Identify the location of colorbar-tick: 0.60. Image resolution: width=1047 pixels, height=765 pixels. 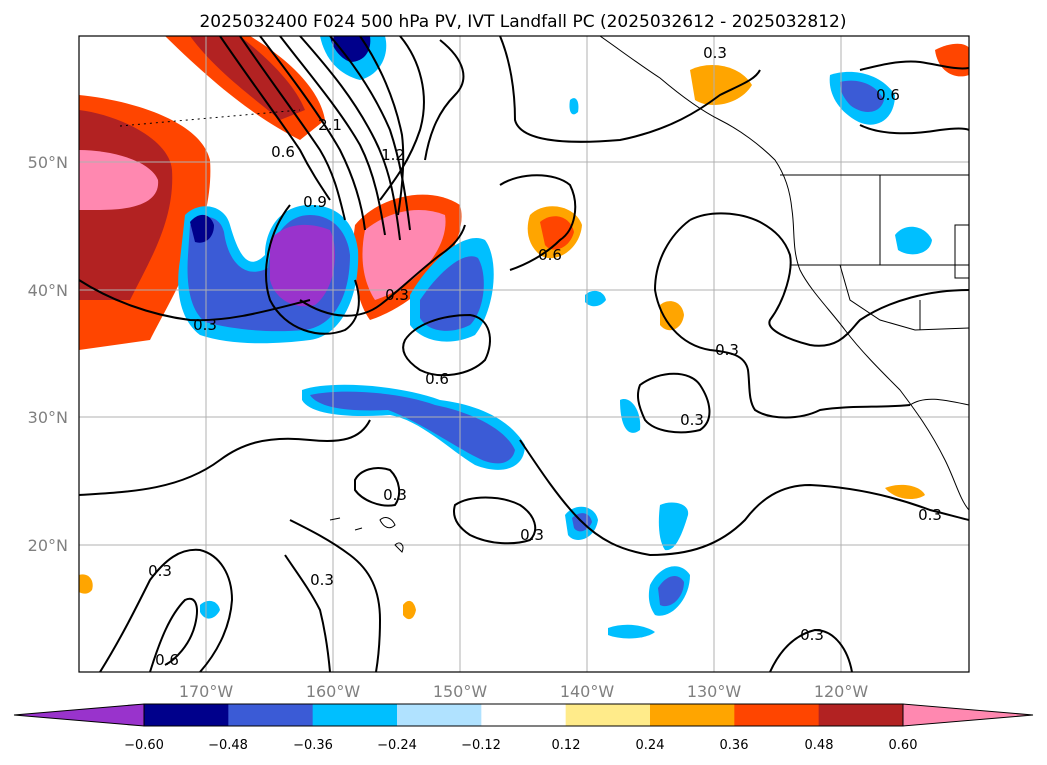
(903, 745).